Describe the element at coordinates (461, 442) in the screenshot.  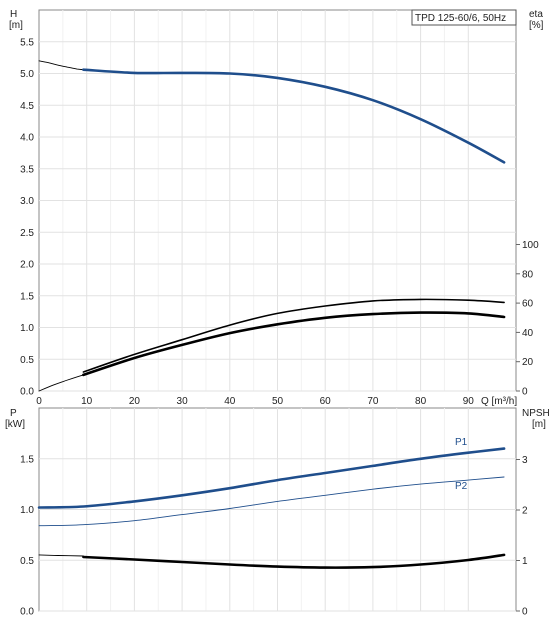
I see `series-label-p1: P1` at that location.